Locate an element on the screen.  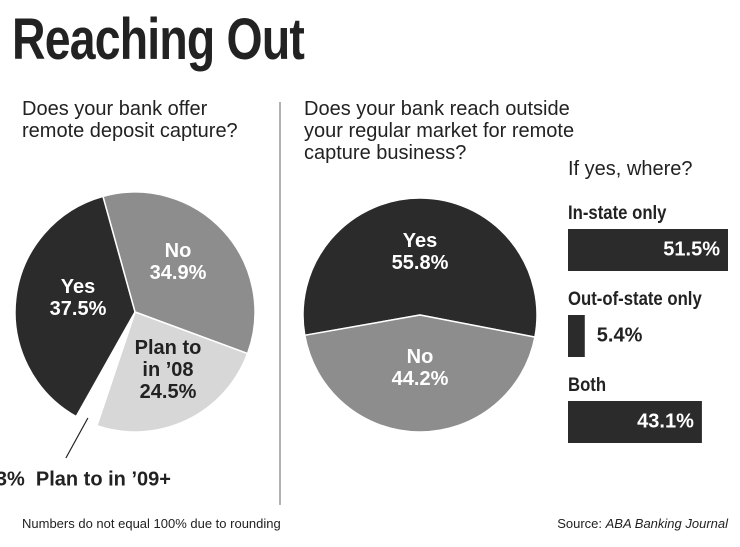
slice-label: Yes 55.8% is located at coordinates (420, 252).